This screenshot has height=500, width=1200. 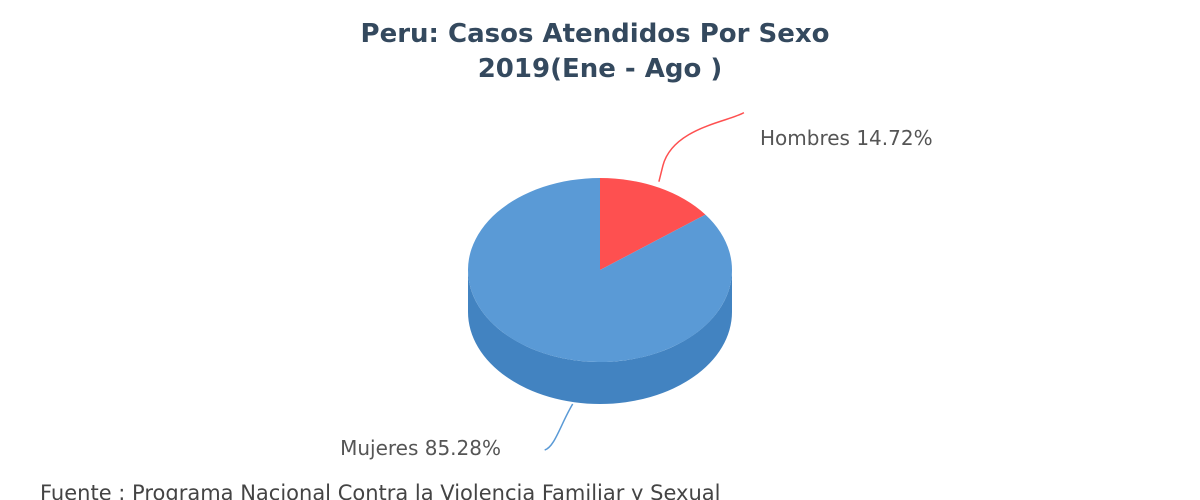 What do you see at coordinates (595, 34) in the screenshot?
I see `chart-title-line1: Peru: Casos Atendidos Por Sexo` at bounding box center [595, 34].